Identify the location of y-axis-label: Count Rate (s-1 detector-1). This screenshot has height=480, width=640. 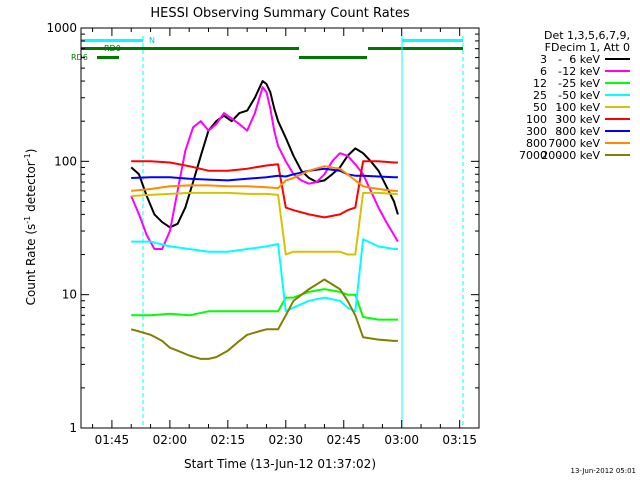
(30, 227).